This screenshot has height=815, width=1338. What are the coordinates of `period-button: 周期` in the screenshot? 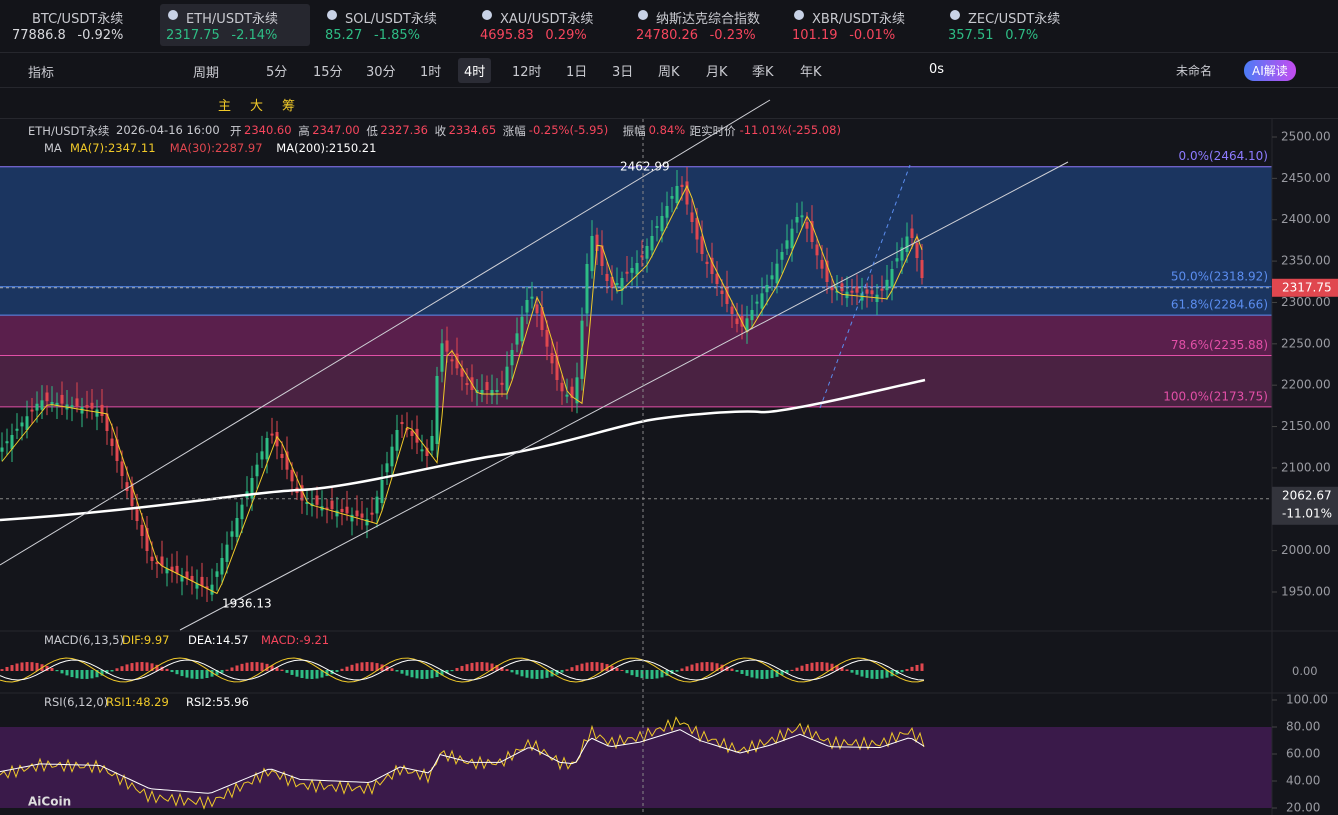 It's located at (206, 73).